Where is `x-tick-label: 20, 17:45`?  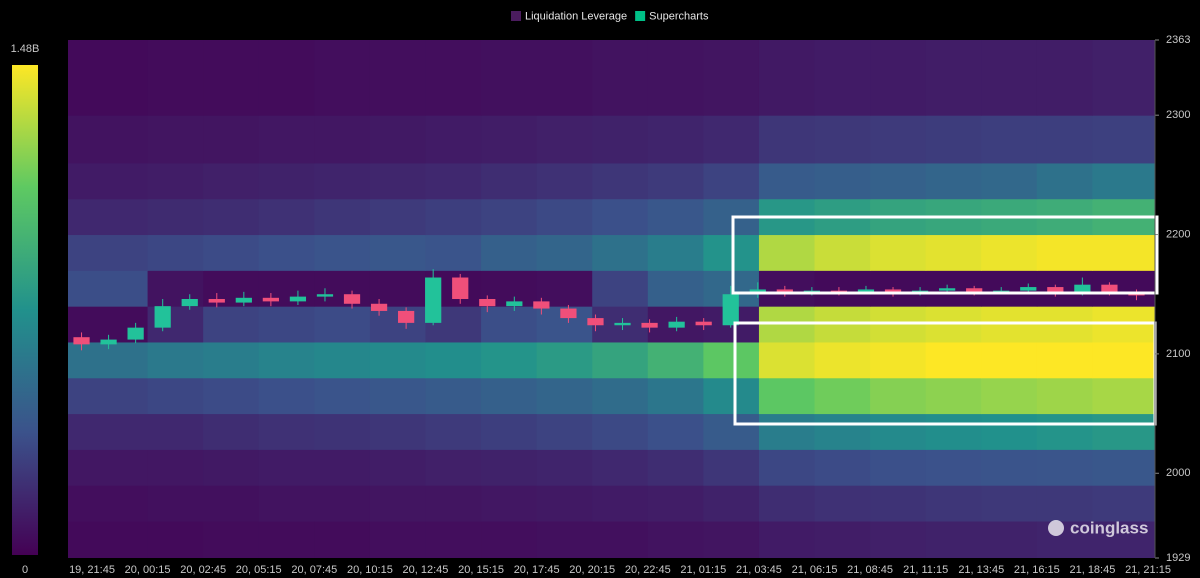
x-tick-label: 20, 17:45 is located at coordinates (537, 570).